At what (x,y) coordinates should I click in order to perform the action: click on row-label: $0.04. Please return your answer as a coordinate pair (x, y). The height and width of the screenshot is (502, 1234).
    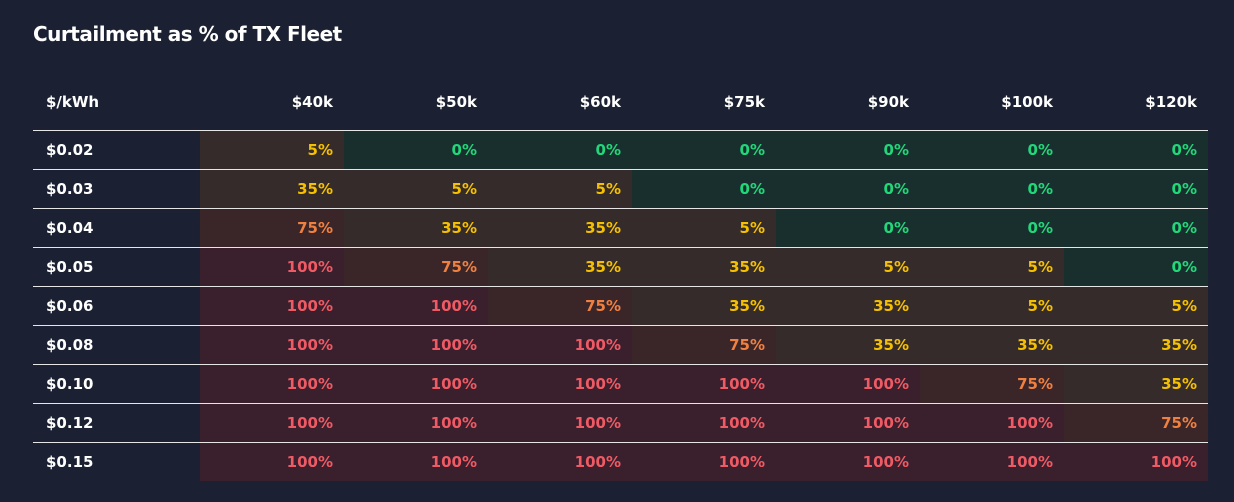
    Looking at the image, I should click on (116, 228).